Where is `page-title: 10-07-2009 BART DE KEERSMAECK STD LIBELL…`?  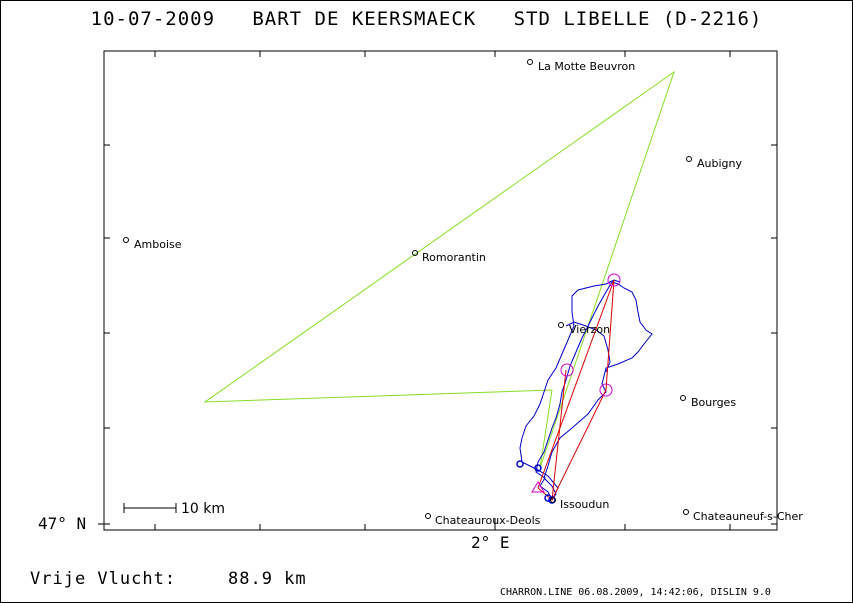 page-title: 10-07-2009 BART DE KEERSMAECK STD LIBELL… is located at coordinates (426, 19).